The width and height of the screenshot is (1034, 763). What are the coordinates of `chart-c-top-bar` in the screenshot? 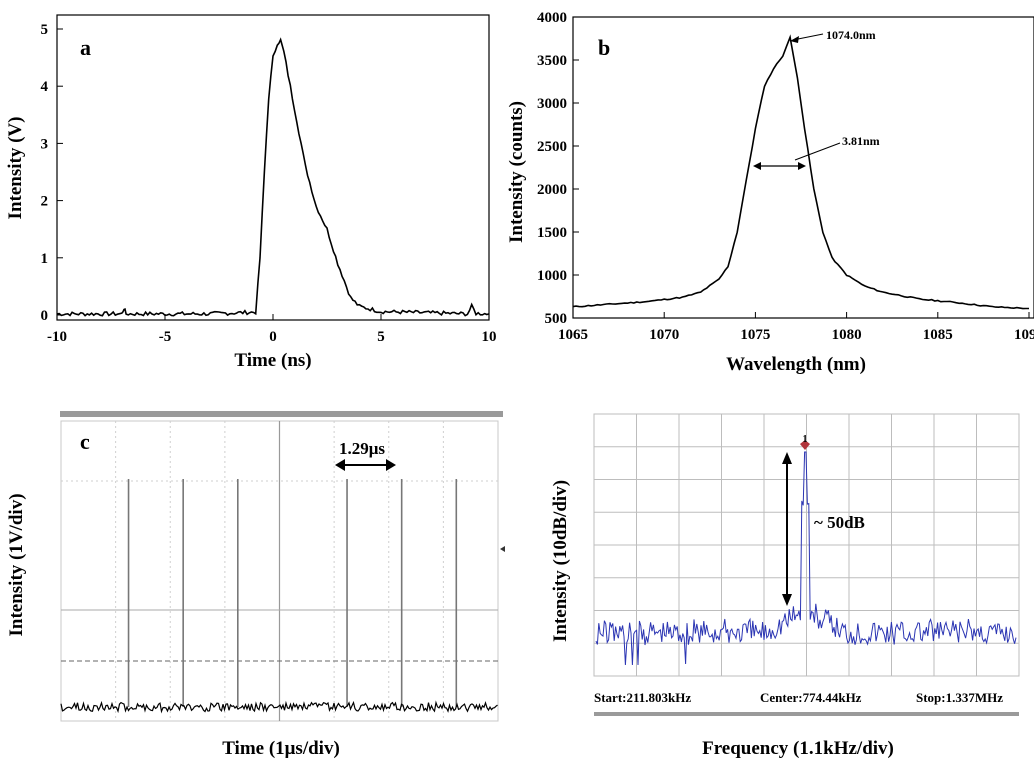 It's located at (281, 414).